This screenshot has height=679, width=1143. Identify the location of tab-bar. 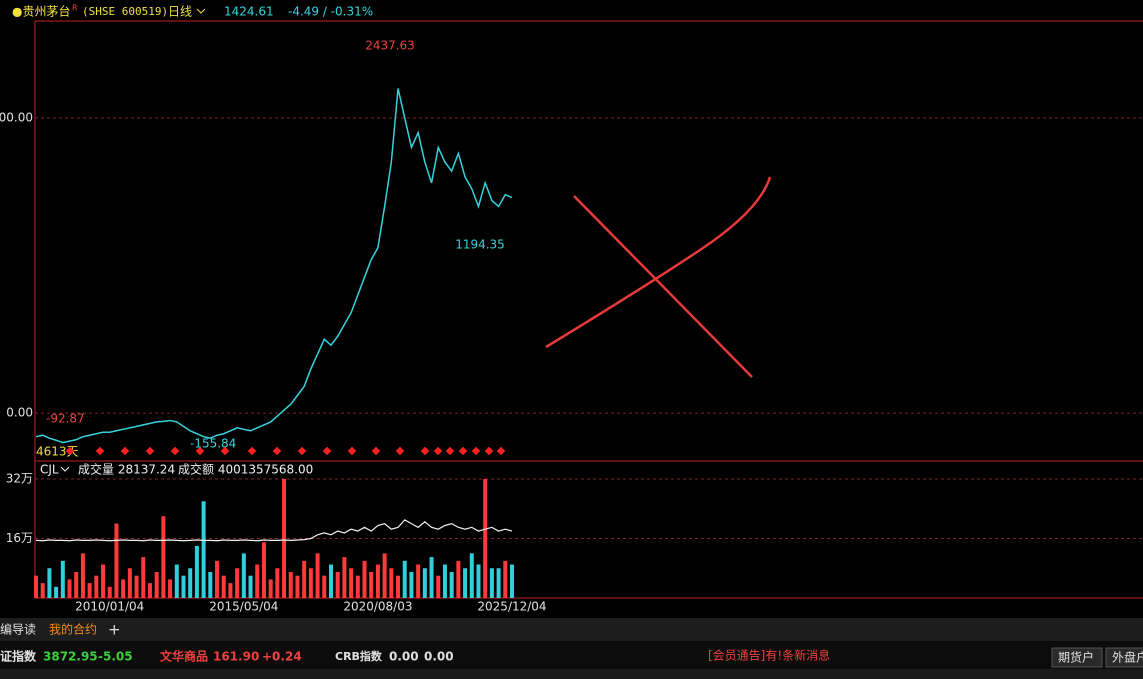
(571, 629).